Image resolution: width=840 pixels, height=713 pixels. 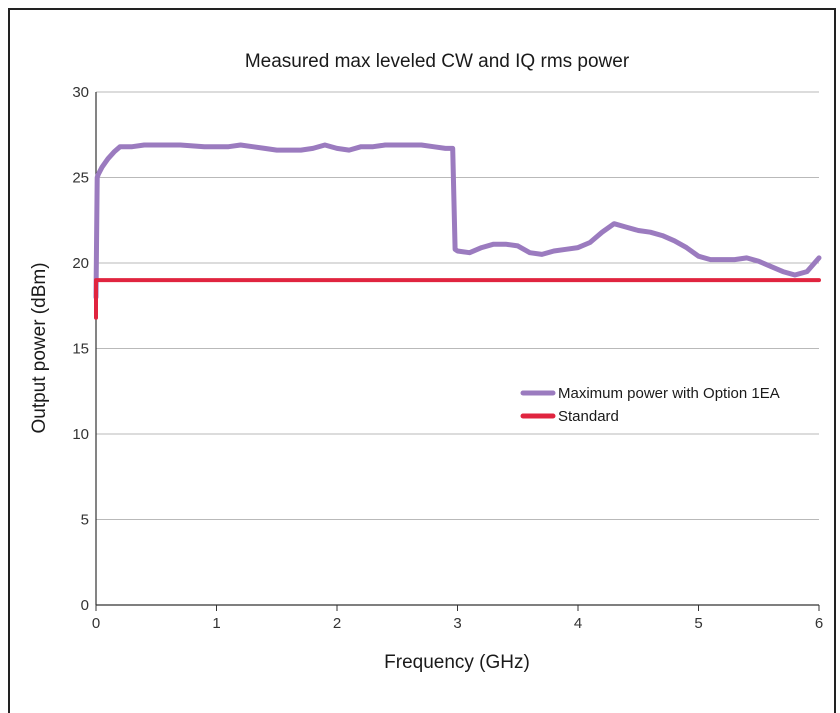 What do you see at coordinates (80, 263) in the screenshot?
I see `y-tick-label-20: 20` at bounding box center [80, 263].